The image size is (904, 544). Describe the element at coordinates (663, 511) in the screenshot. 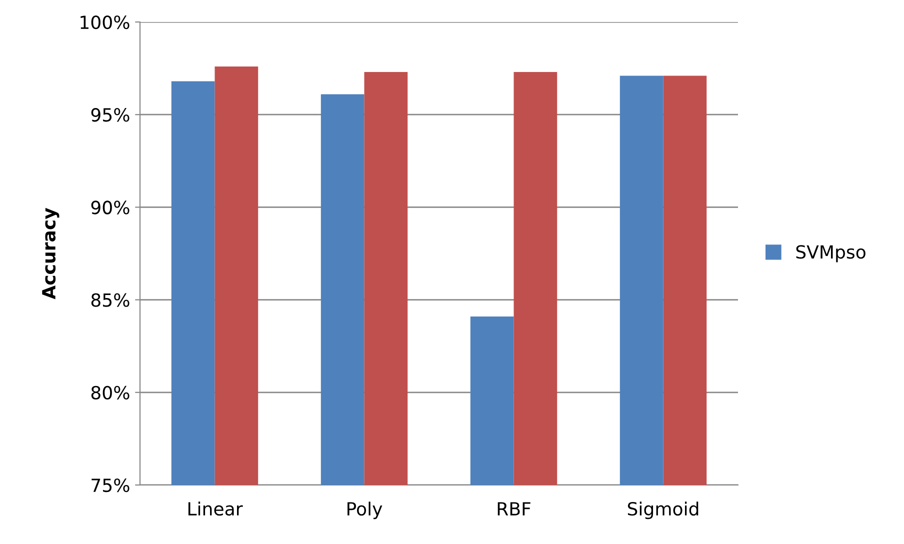

I see `x-tick-label: Sigmoid` at that location.